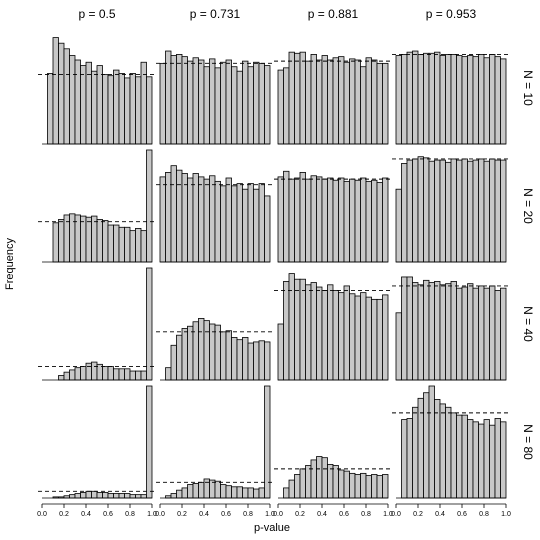  I want to click on row-title: N = 20, so click(528, 206).